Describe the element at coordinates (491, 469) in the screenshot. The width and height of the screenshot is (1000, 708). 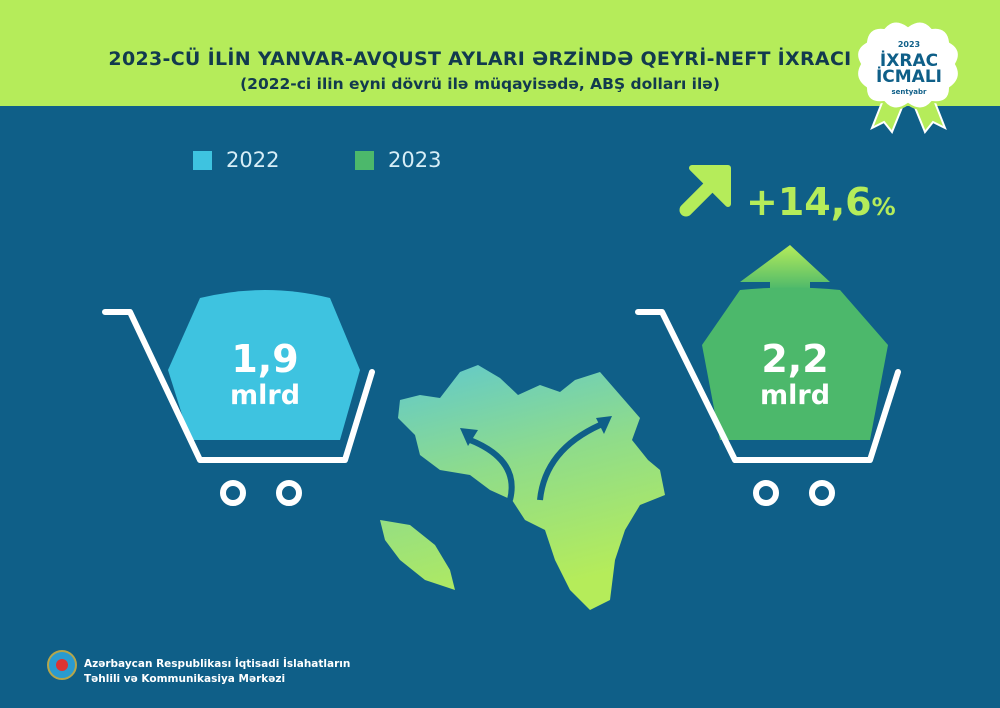
I see `map-arrow-left` at that location.